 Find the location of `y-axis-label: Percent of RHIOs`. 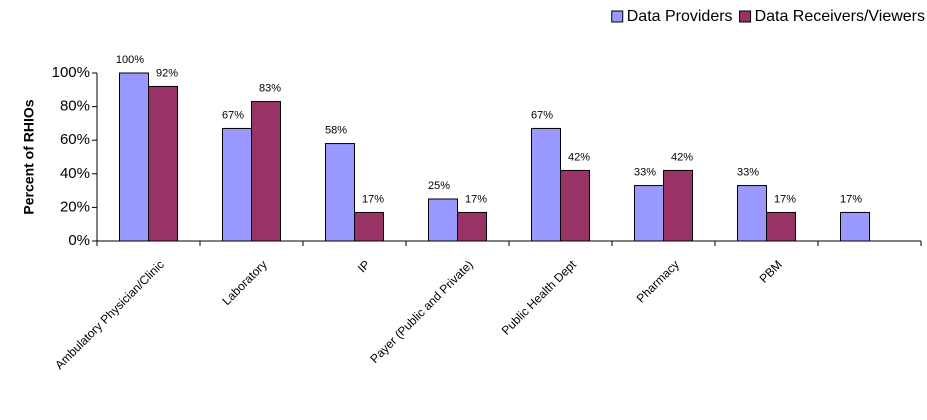

y-axis-label: Percent of RHIOs is located at coordinates (29, 156).